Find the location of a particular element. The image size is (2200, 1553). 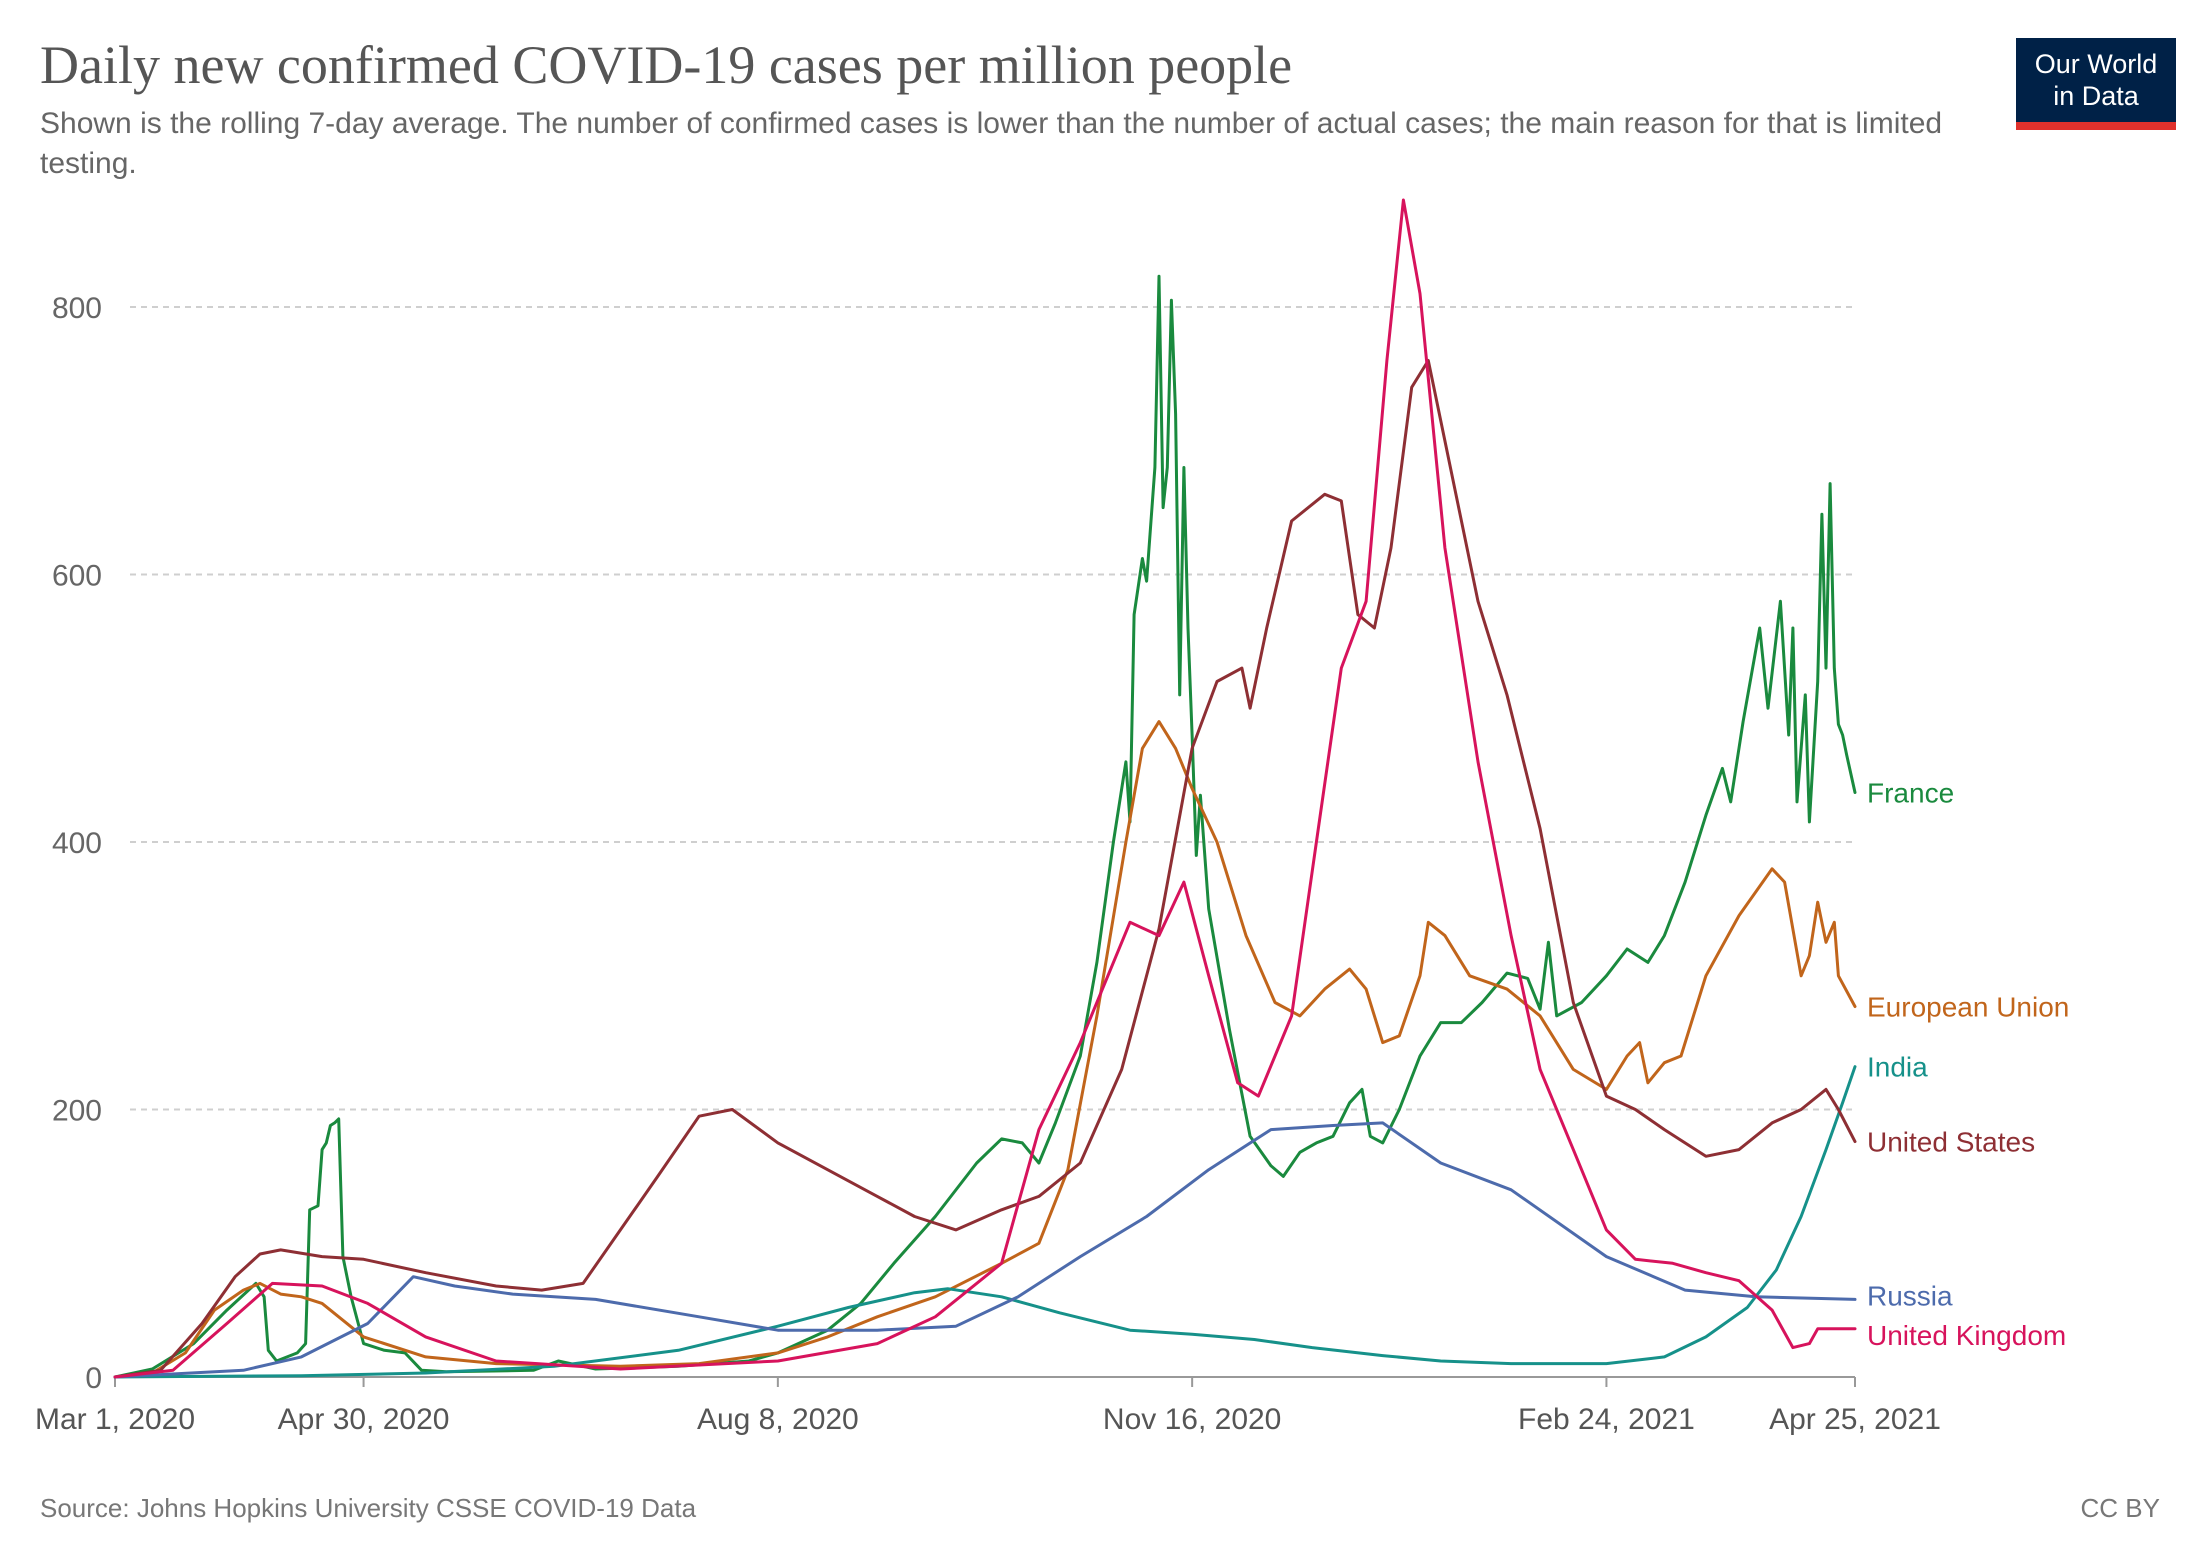

series-label-united-states: United States is located at coordinates (1951, 1142).